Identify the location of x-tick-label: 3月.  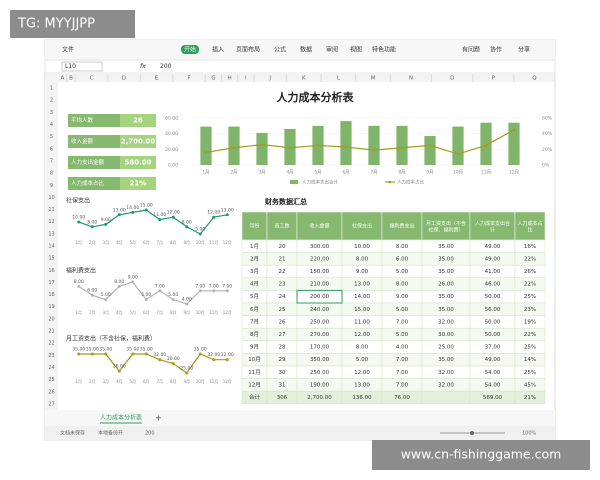
(105, 381).